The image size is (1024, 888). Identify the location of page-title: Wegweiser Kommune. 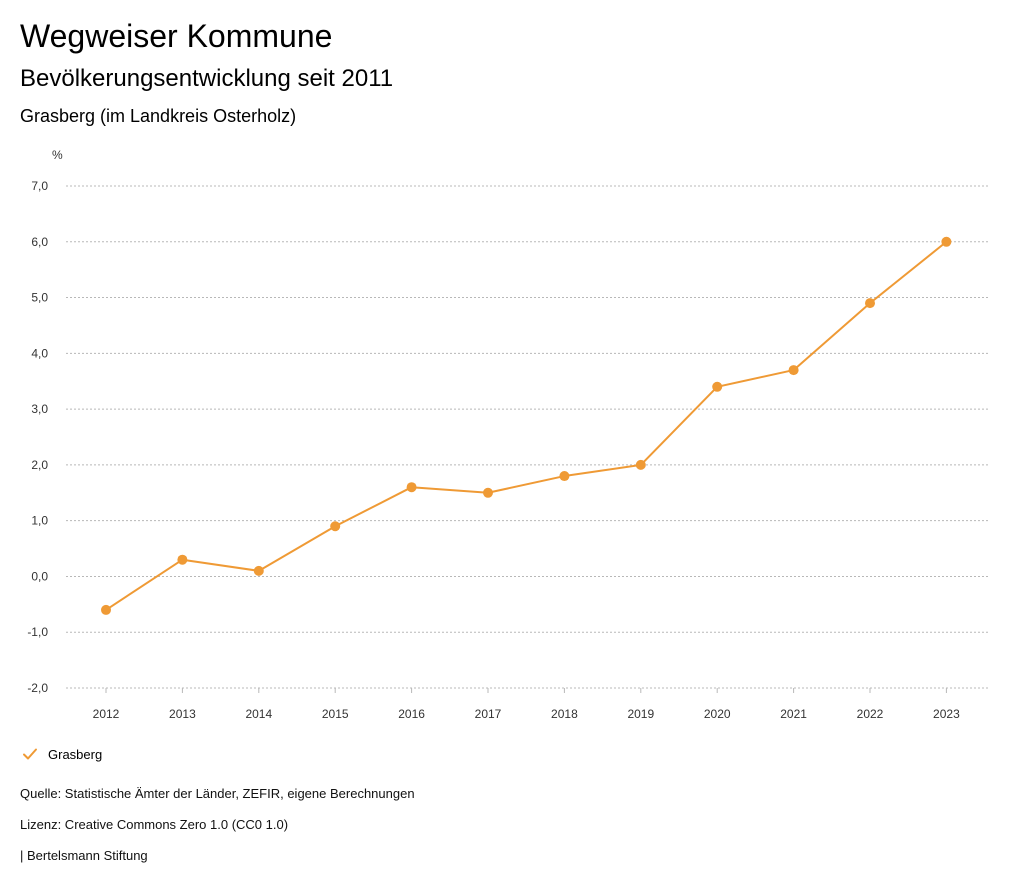
(176, 36).